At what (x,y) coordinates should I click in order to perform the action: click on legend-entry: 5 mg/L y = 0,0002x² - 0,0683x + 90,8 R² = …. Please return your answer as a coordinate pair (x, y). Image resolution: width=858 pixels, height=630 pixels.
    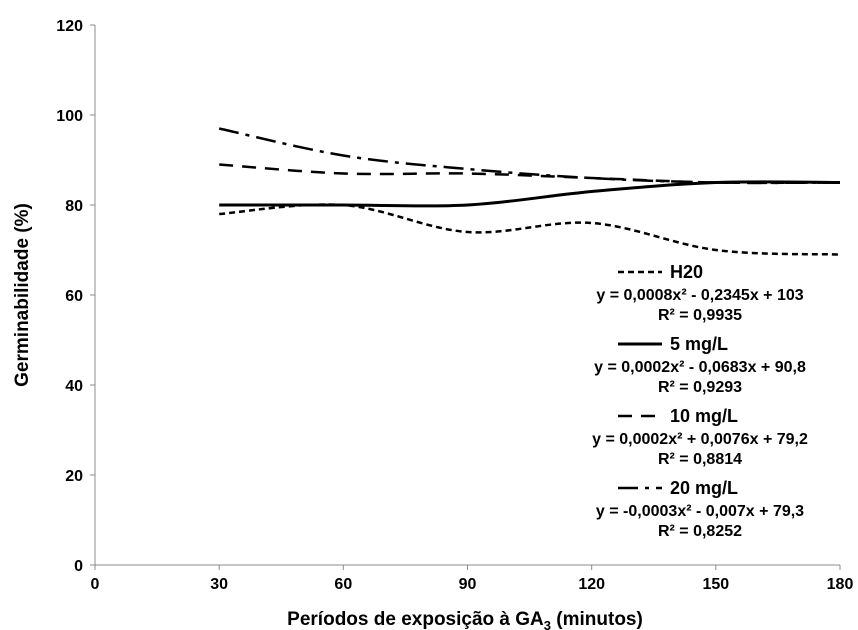
    Looking at the image, I should click on (700, 365).